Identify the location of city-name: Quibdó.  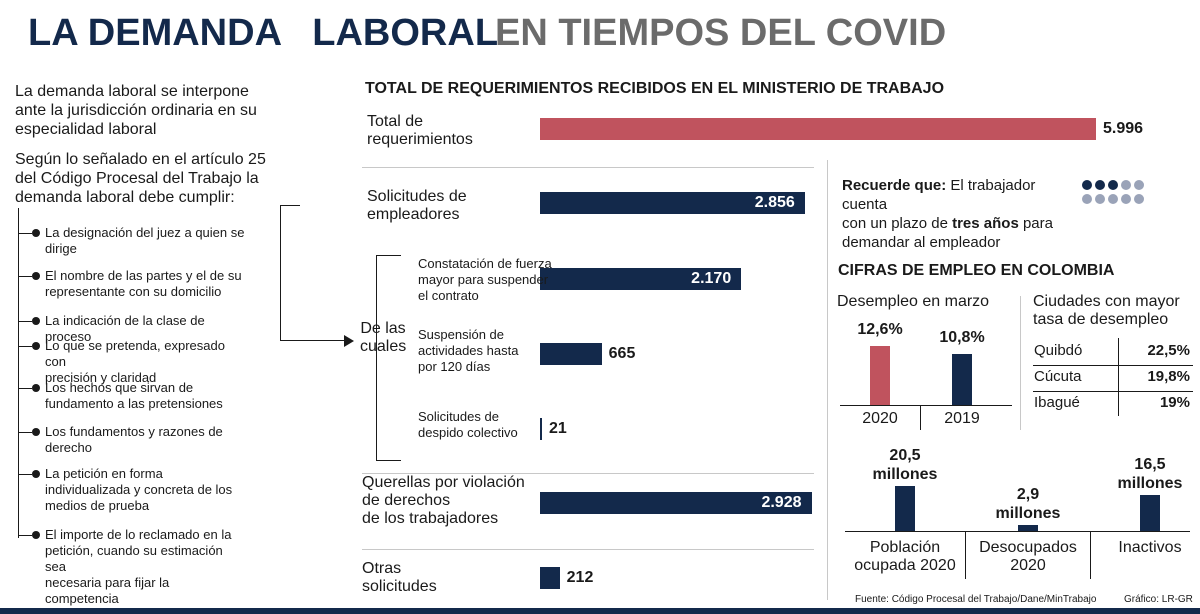
(1058, 350).